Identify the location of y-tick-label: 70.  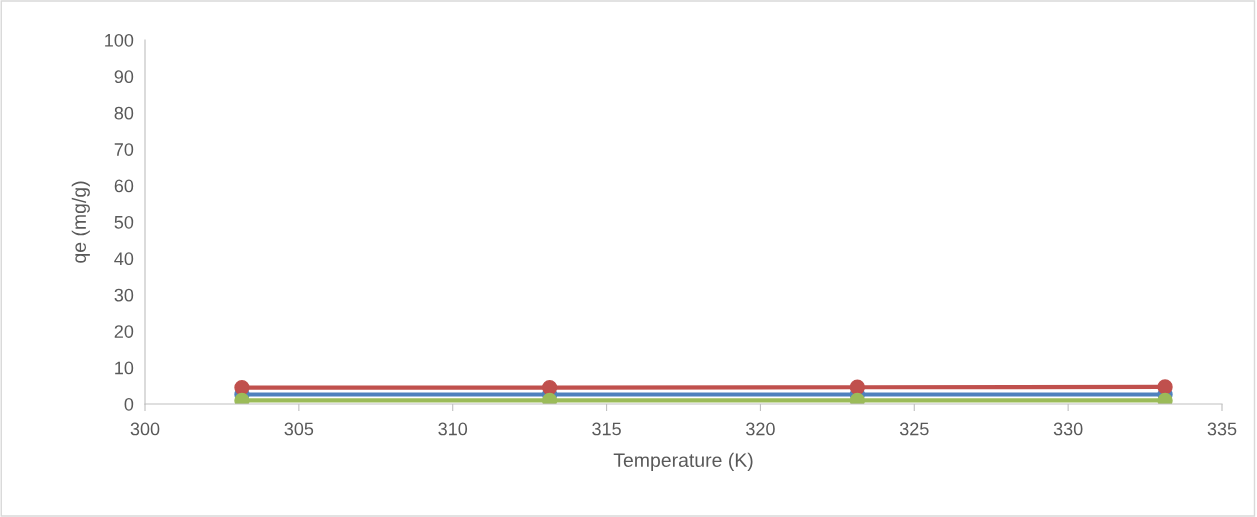
(124, 149).